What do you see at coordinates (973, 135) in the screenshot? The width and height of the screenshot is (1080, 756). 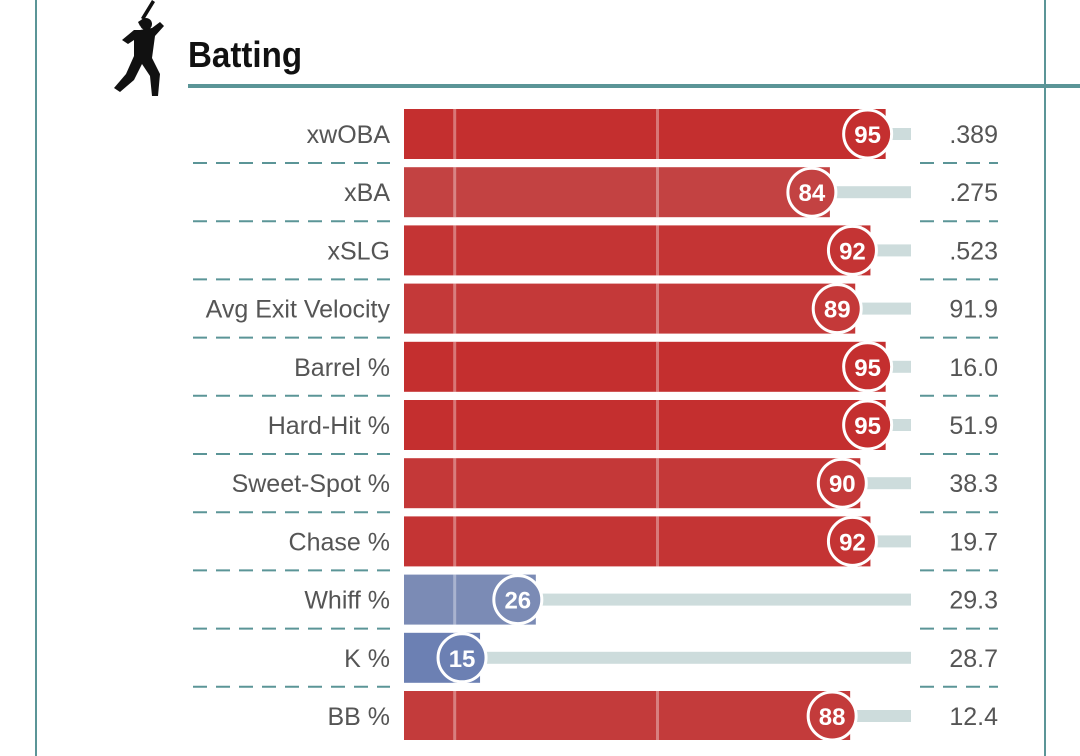 I see `metric-value: .389` at bounding box center [973, 135].